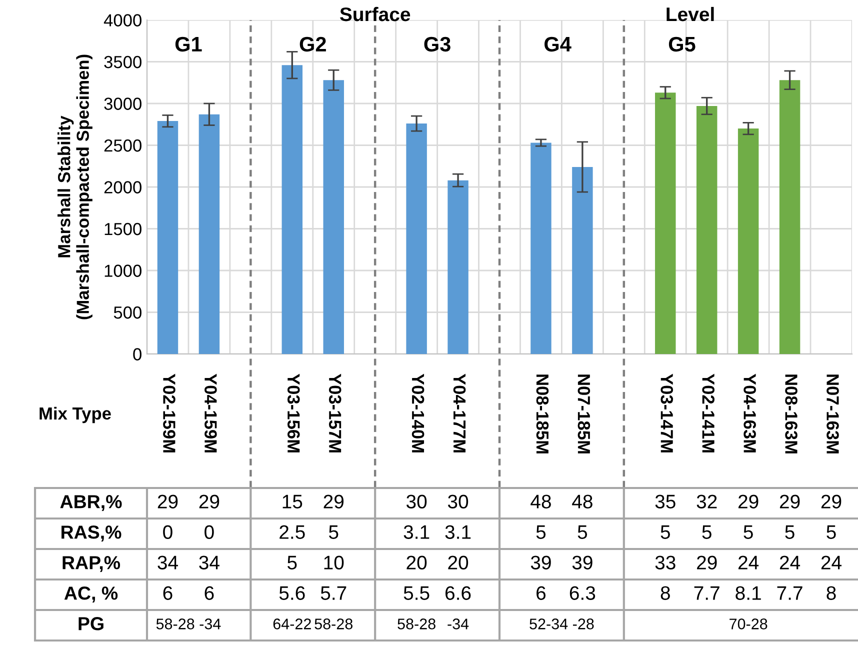 This screenshot has width=858, height=647. I want to click on y-tick-label: 3000, so click(123, 104).